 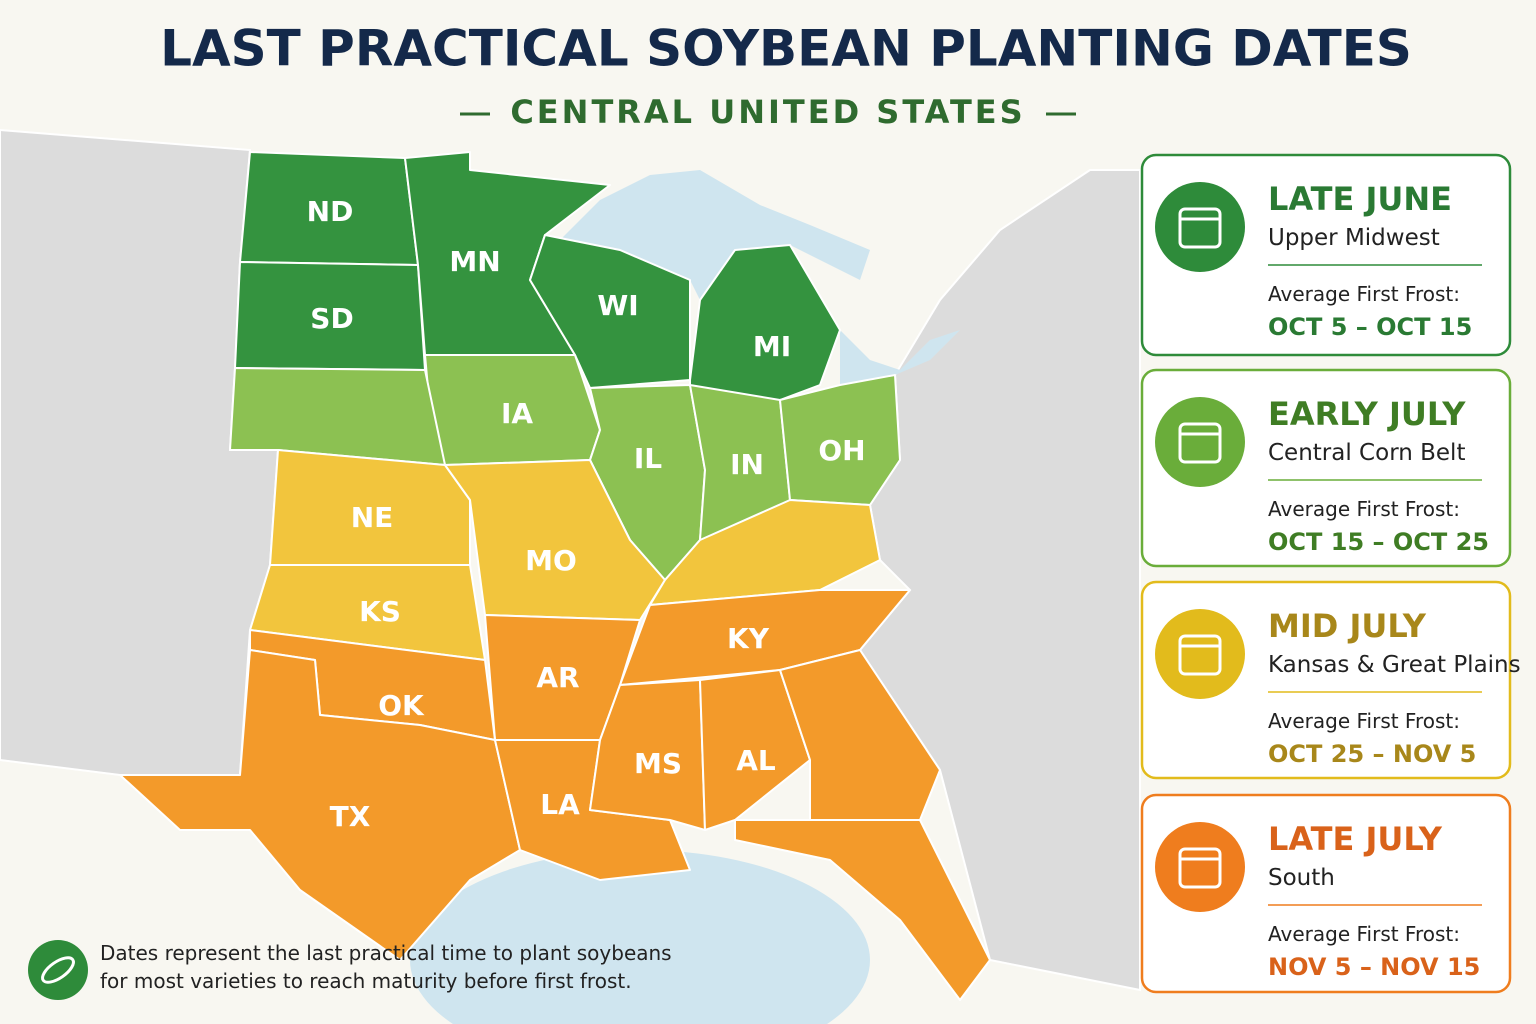 I want to click on legend-title: LATE JUNE, so click(x=1360, y=199).